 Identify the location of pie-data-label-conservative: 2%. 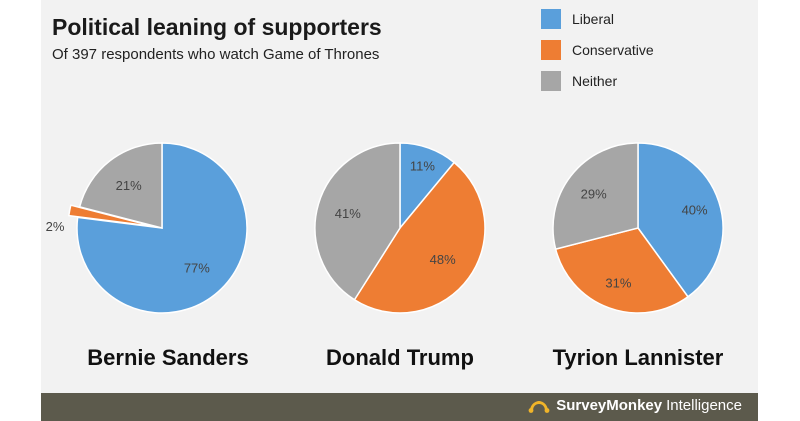
(55, 226).